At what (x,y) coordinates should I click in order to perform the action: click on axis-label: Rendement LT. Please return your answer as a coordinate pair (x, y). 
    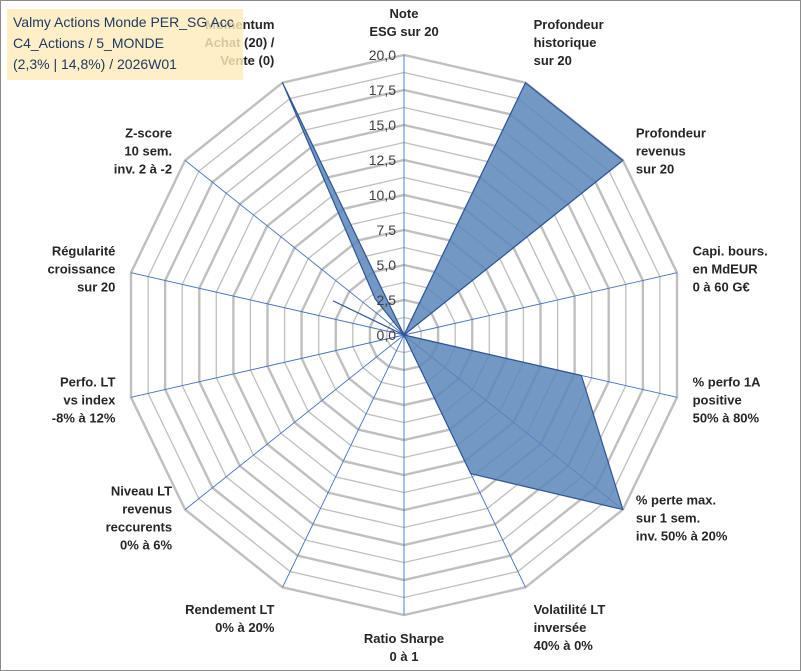
    Looking at the image, I should click on (229, 609).